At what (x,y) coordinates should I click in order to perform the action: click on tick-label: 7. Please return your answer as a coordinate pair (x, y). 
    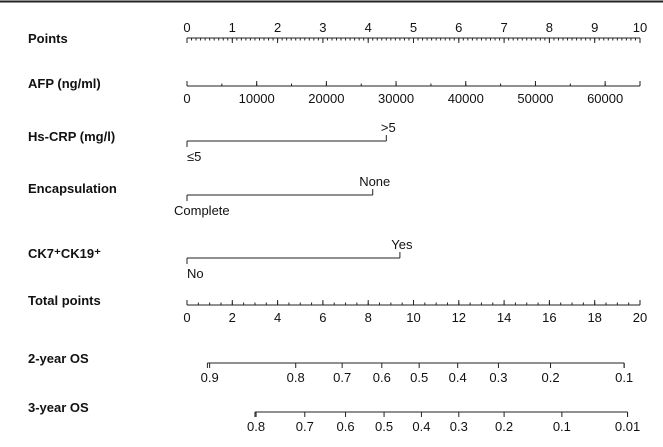
    Looking at the image, I should click on (503, 27).